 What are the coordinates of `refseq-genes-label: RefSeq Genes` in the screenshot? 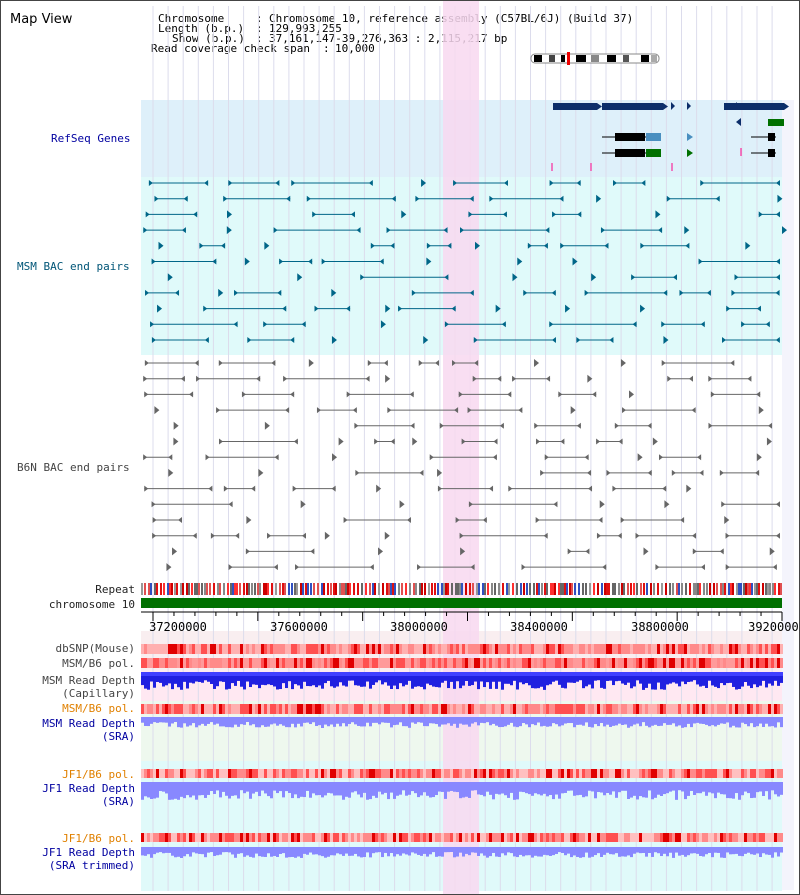 It's located at (91, 138).